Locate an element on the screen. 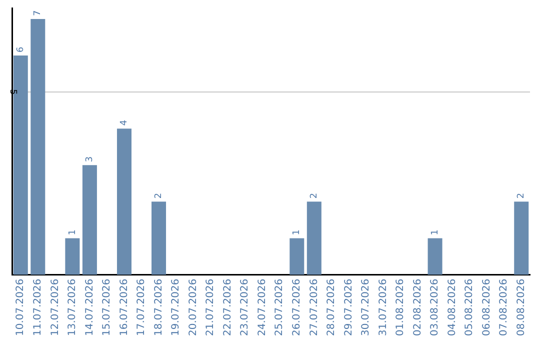 The image size is (540, 340). x-tick-label: 10.07.2026 is located at coordinates (20, 307).